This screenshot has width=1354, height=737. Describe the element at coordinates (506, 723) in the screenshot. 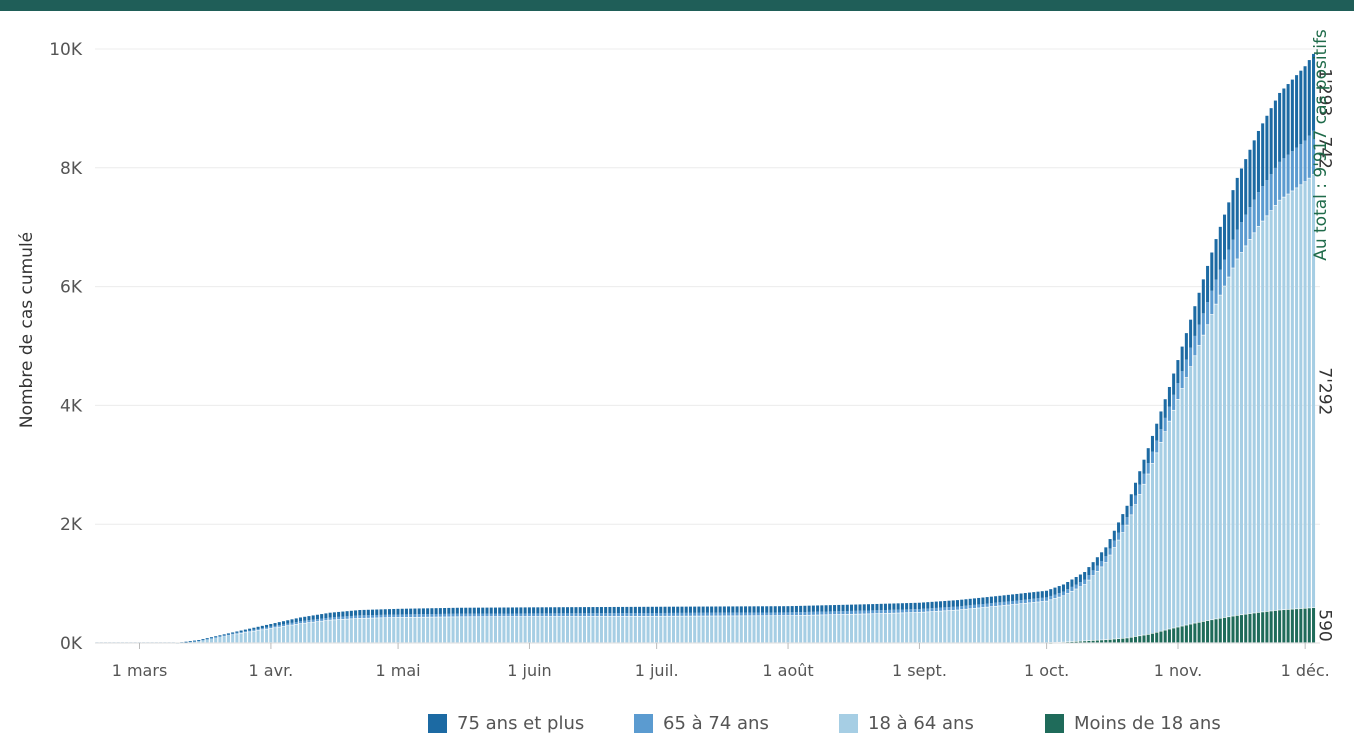

I see `legend-item: 75 ans et plus` at that location.